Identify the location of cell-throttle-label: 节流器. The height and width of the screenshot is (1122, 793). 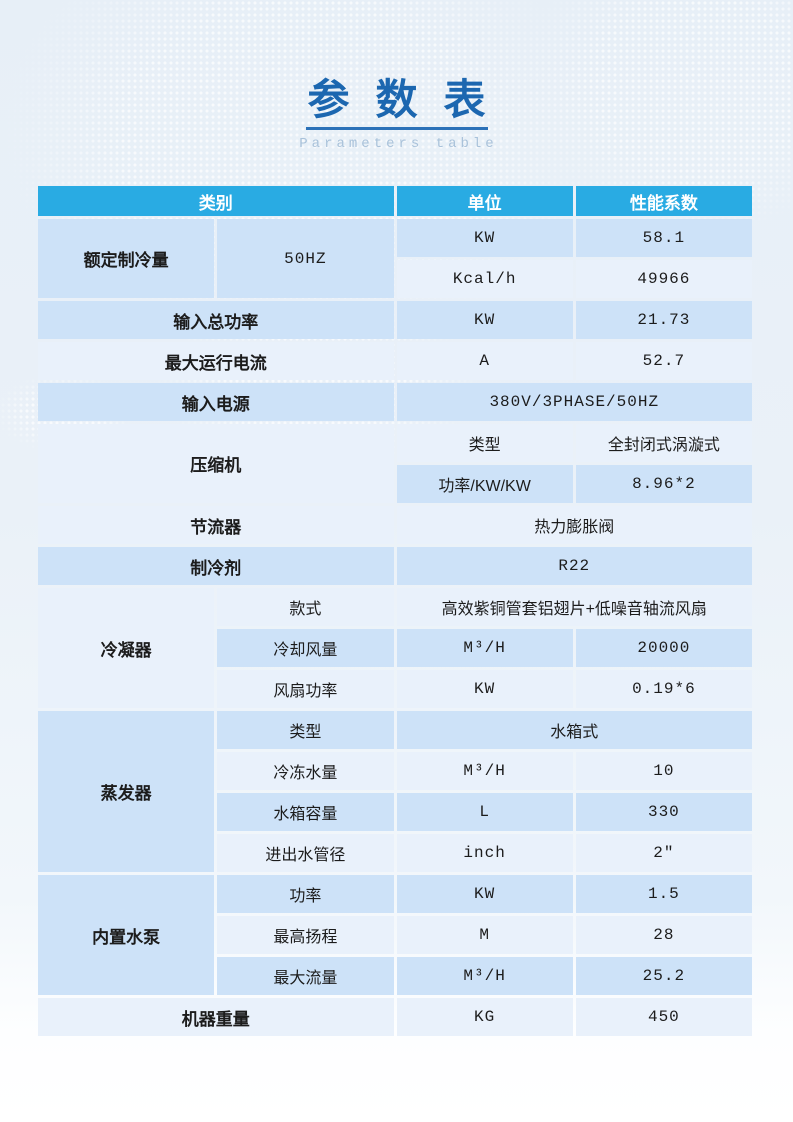
(216, 525).